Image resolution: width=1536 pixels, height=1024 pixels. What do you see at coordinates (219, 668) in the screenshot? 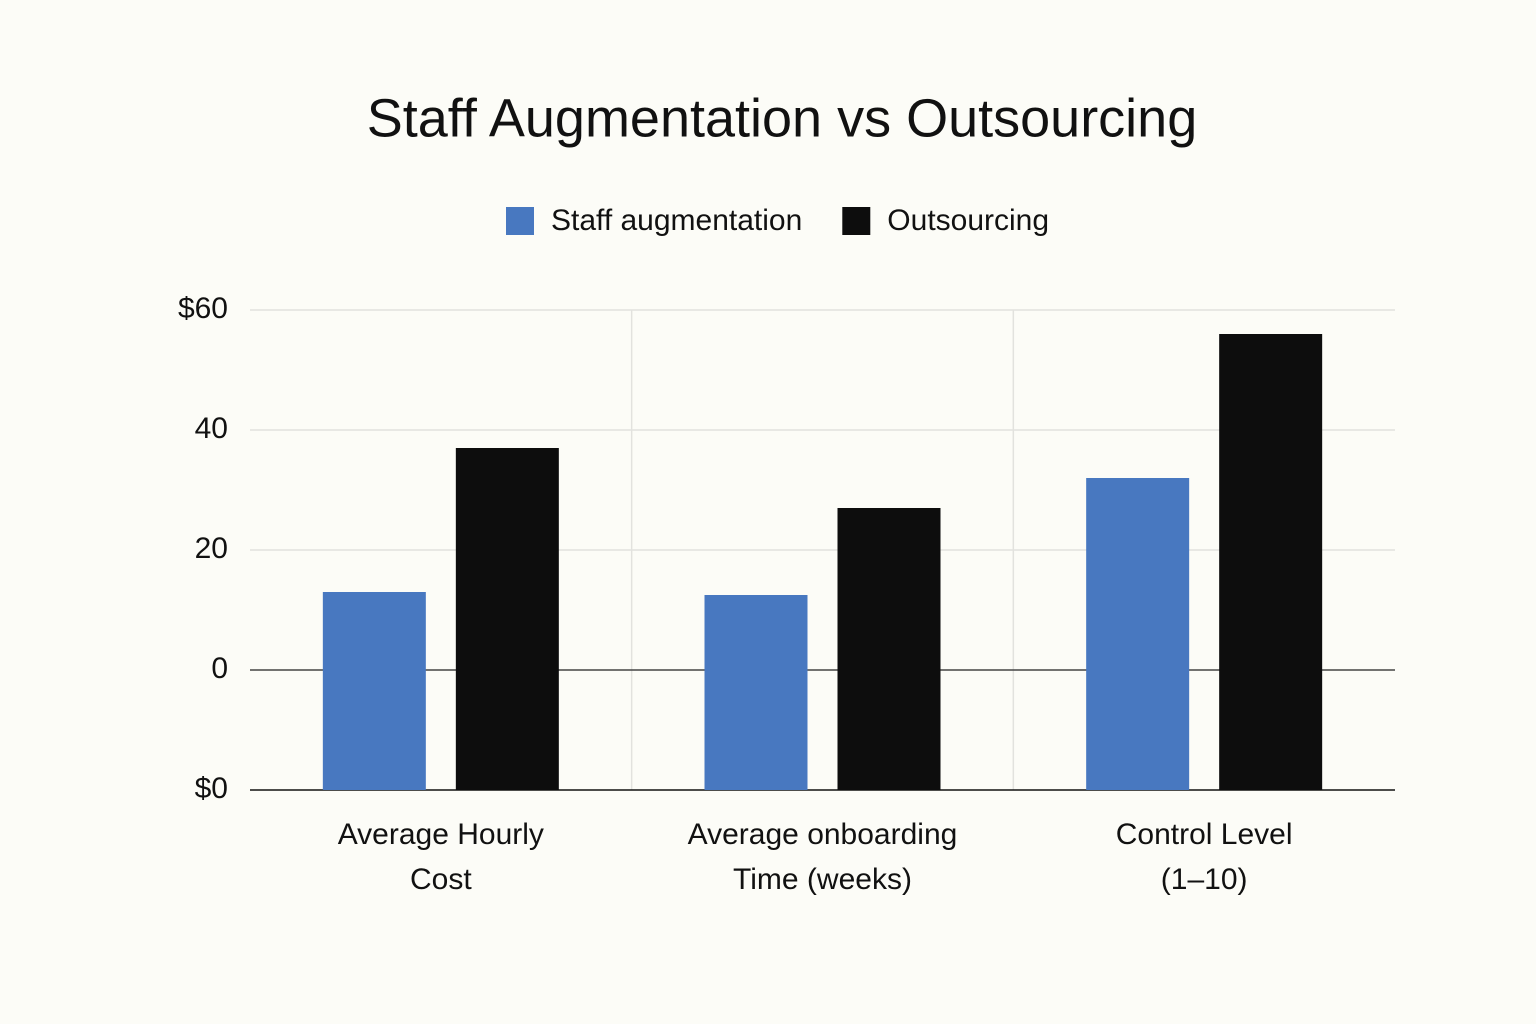
I see `y-tick-label: 0` at bounding box center [219, 668].